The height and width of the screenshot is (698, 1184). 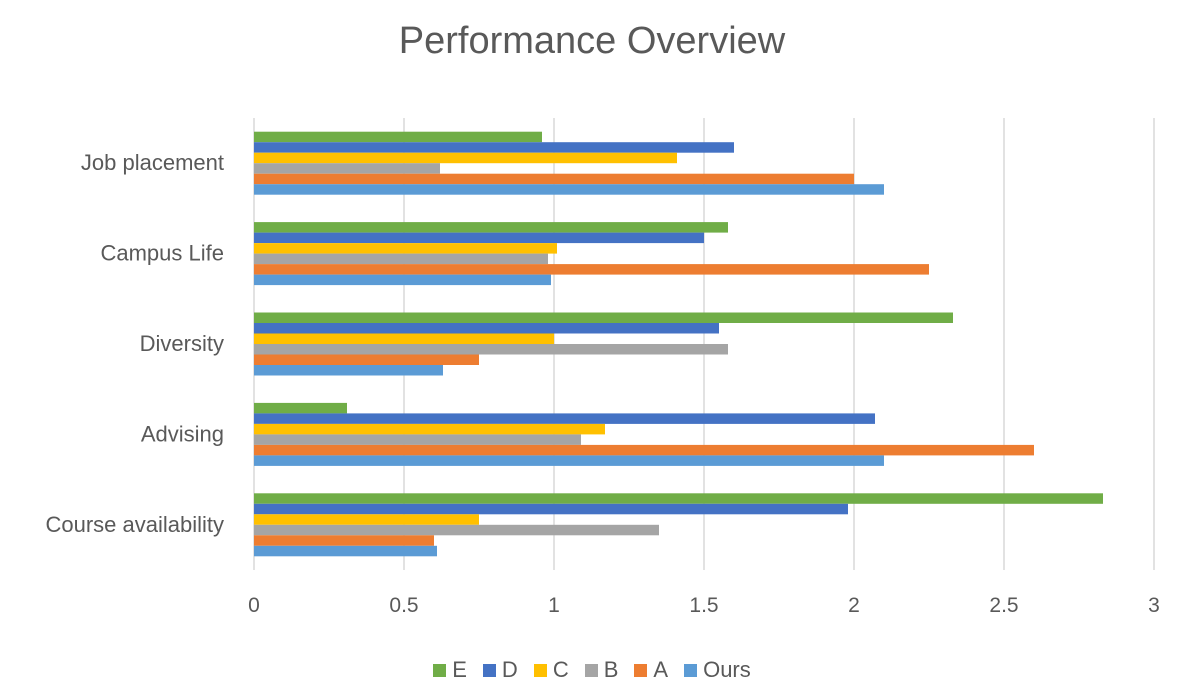 What do you see at coordinates (1154, 605) in the screenshot?
I see `x-tick-label: 3` at bounding box center [1154, 605].